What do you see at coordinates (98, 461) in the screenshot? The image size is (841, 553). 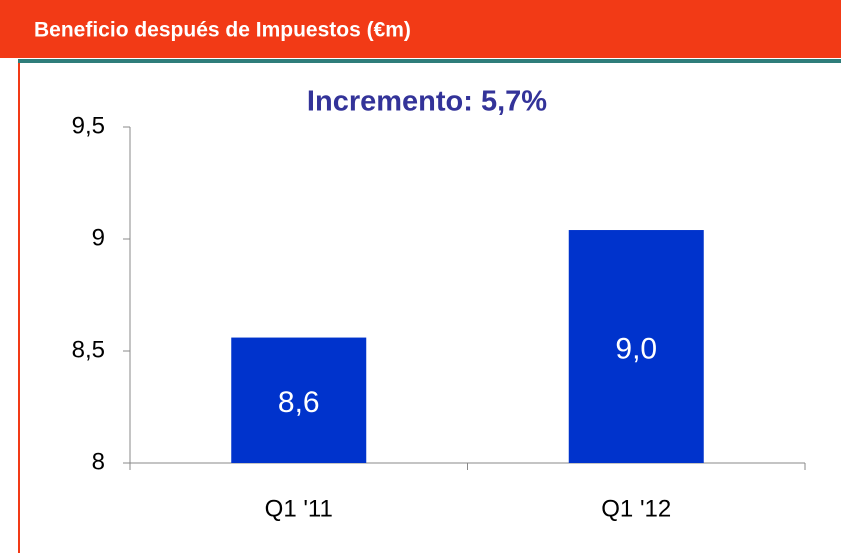 I see `y-tick-label: 8` at bounding box center [98, 461].